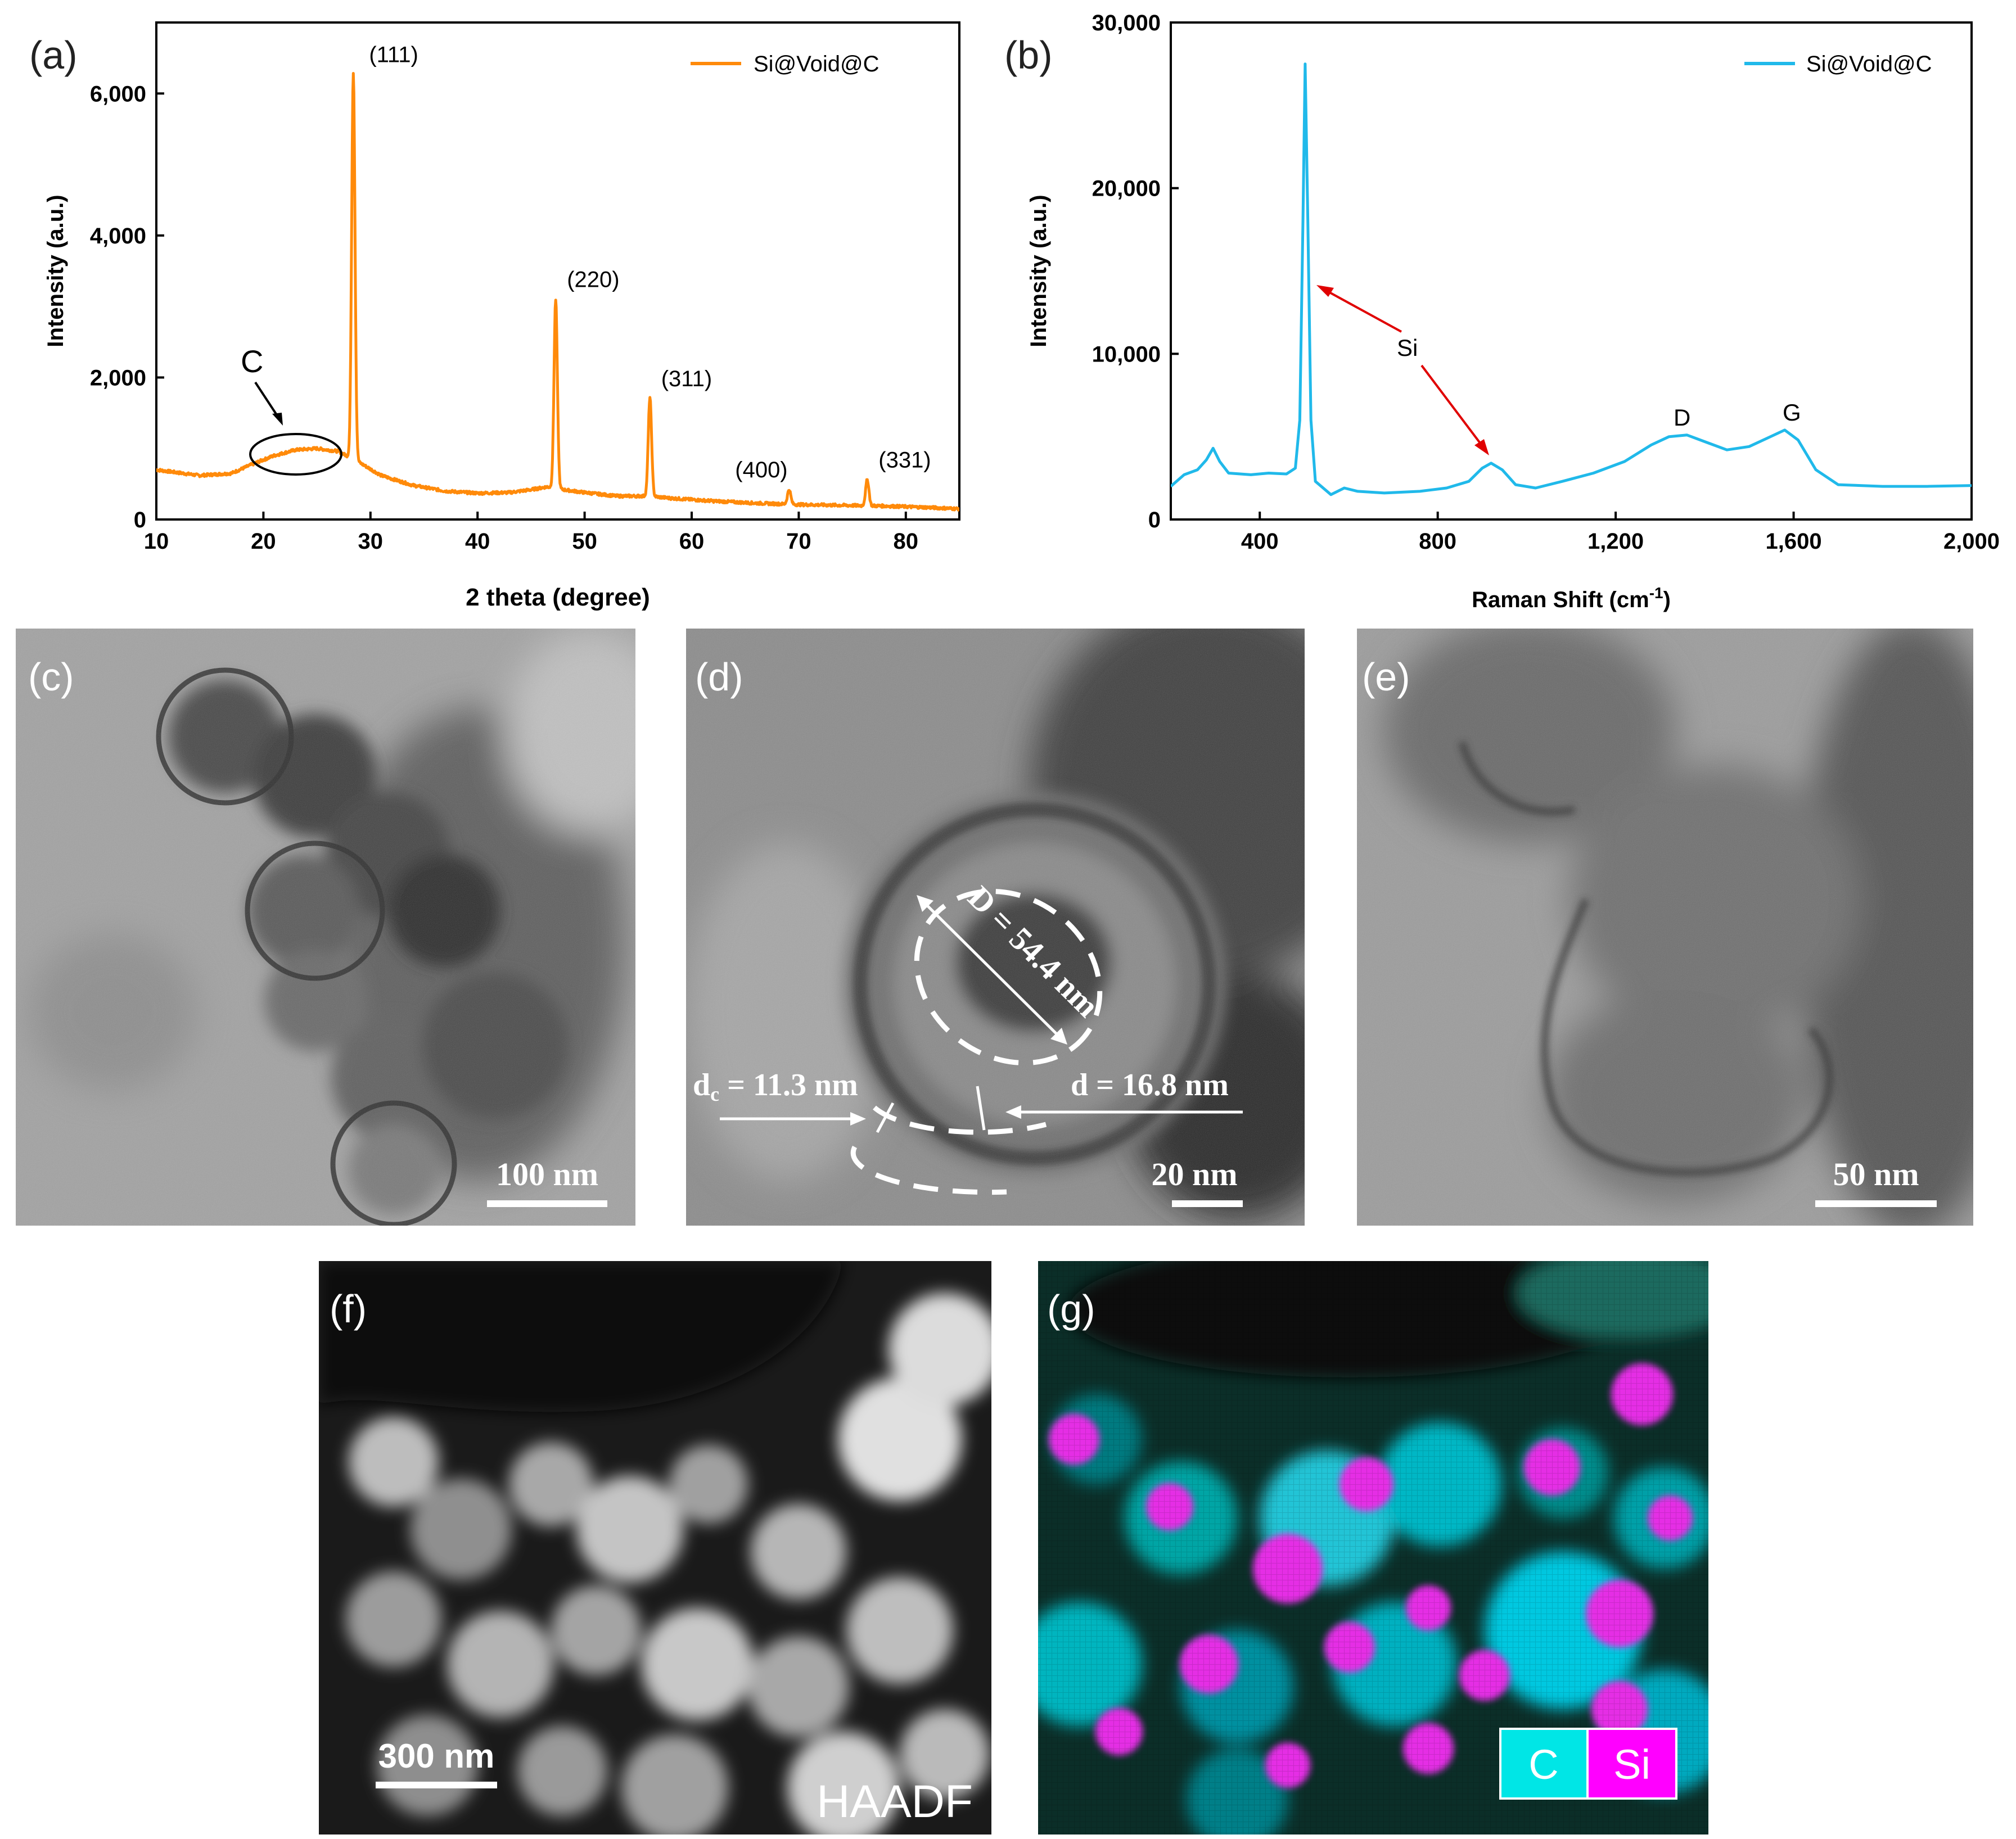  I want to click on legend-b: Si@Void@C, so click(1838, 64).